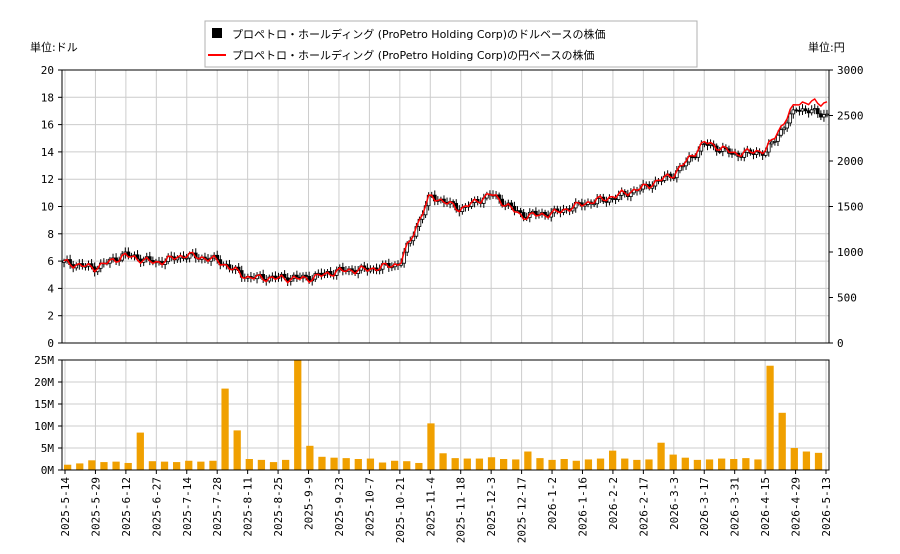  I want to click on price-left-axis: 0 2 4 6 8 10 12 14 16 18 20, so click(51, 207).